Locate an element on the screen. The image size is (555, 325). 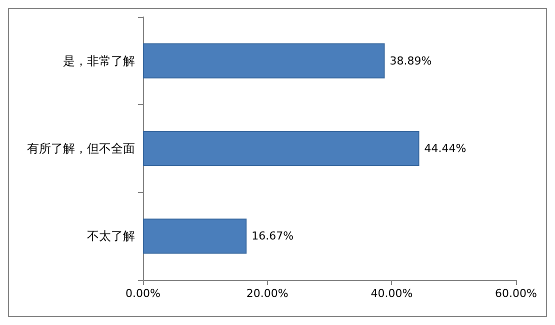
x-tick-label: 40.00% is located at coordinates (391, 293).